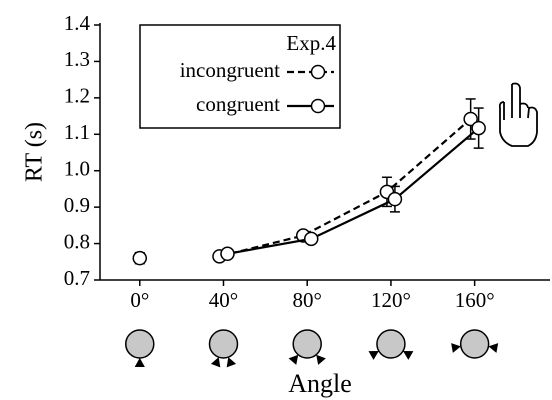 This screenshot has width=552, height=400. Describe the element at coordinates (77, 59) in the screenshot. I see `y-tick-label: 1.3` at that location.